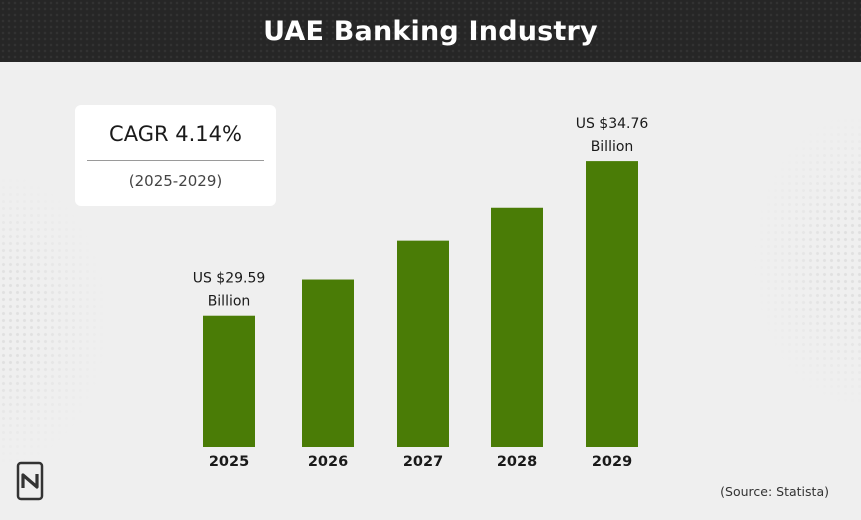  Describe the element at coordinates (229, 279) in the screenshot. I see `data-label-2025-line-1: US $29.59` at that location.